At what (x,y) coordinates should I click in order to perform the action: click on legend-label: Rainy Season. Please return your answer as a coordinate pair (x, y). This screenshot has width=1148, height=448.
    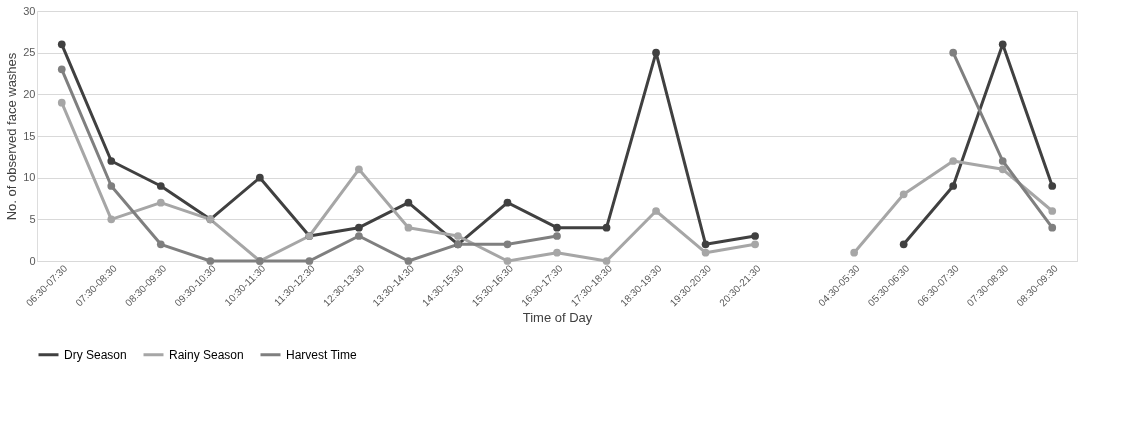
    Looking at the image, I should click on (206, 354).